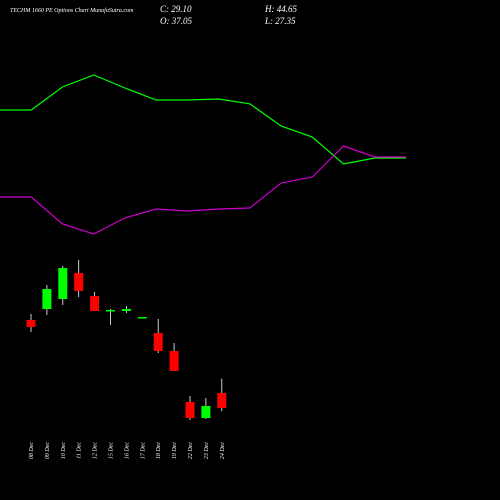 The image size is (500, 500). What do you see at coordinates (48, 450) in the screenshot?
I see `x-tick-label: 09 Dec` at bounding box center [48, 450].